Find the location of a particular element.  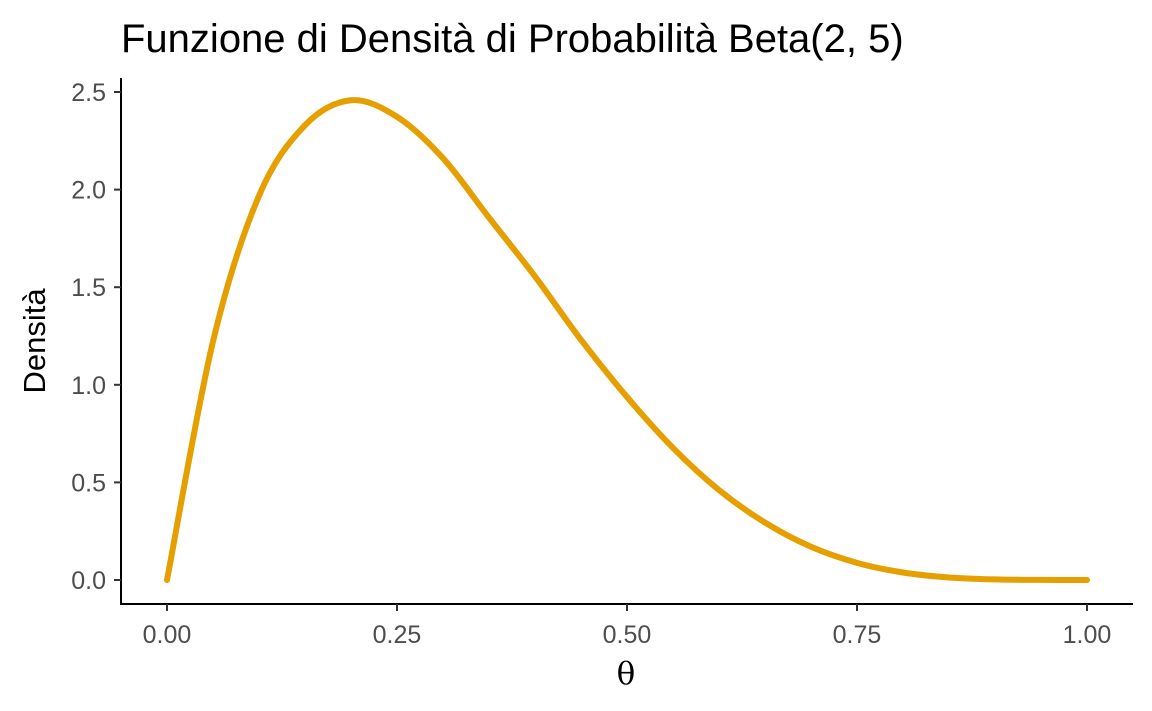

y-ticks: 0.0 0.5 1.0 1.5 2.0 2.5 is located at coordinates (96, 337).